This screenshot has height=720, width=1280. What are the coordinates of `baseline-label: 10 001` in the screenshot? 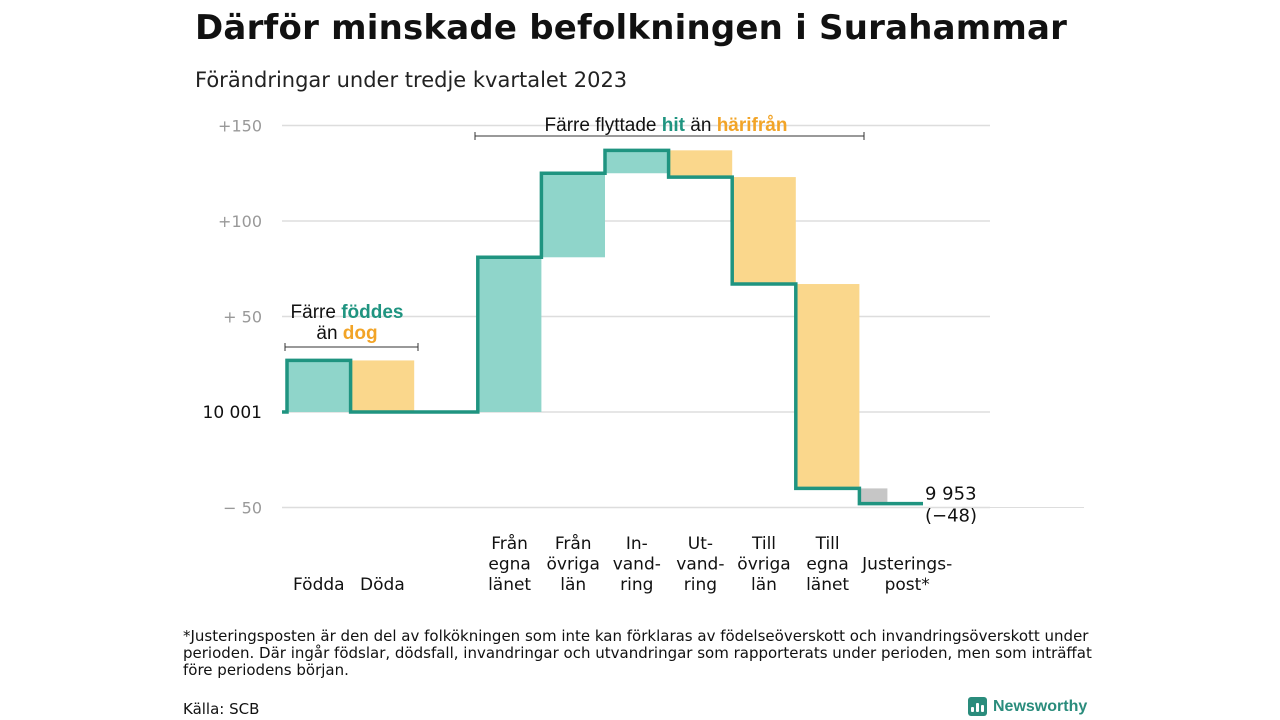 It's located at (232, 413).